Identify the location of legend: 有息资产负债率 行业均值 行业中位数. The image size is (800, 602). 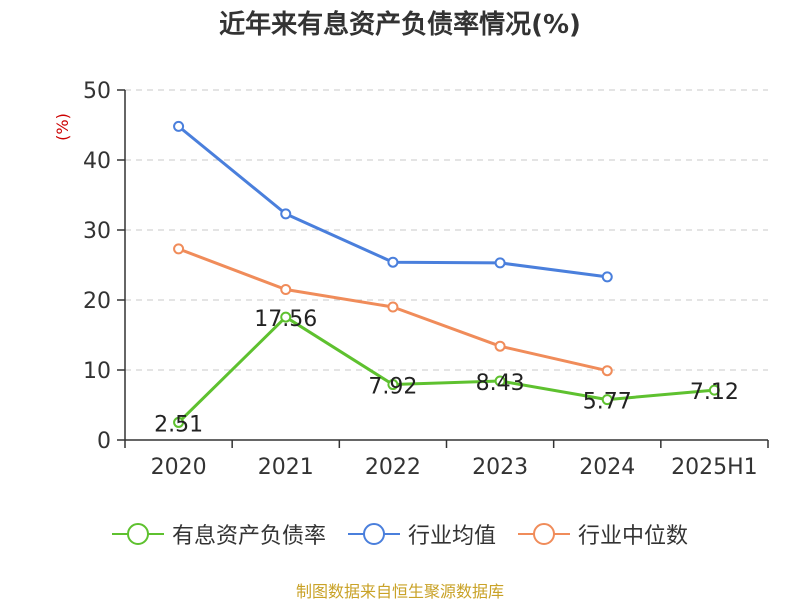
(400, 534).